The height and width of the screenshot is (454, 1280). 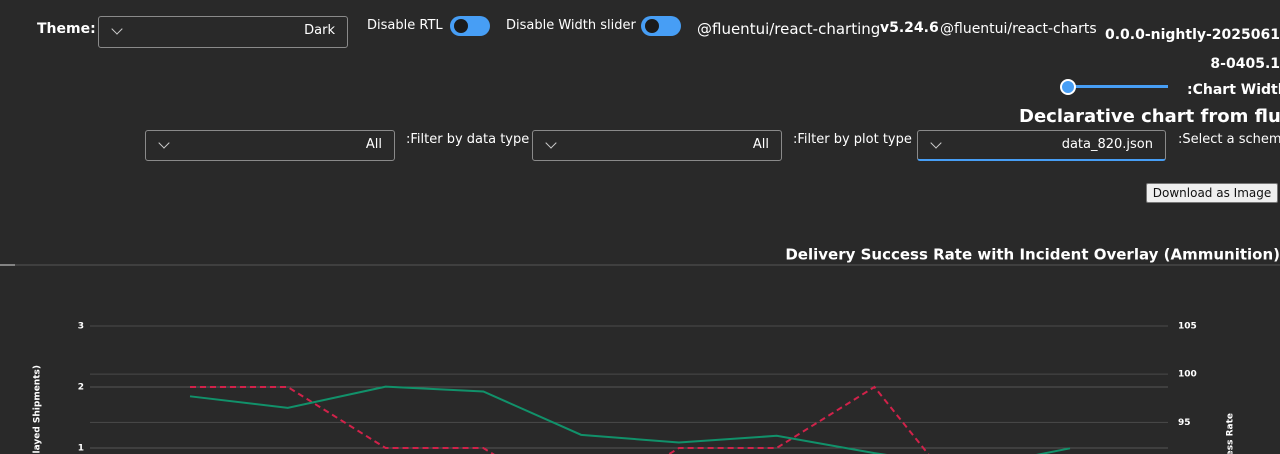 What do you see at coordinates (789, 29) in the screenshot?
I see `package-name: @fluentui/react-charting` at bounding box center [789, 29].